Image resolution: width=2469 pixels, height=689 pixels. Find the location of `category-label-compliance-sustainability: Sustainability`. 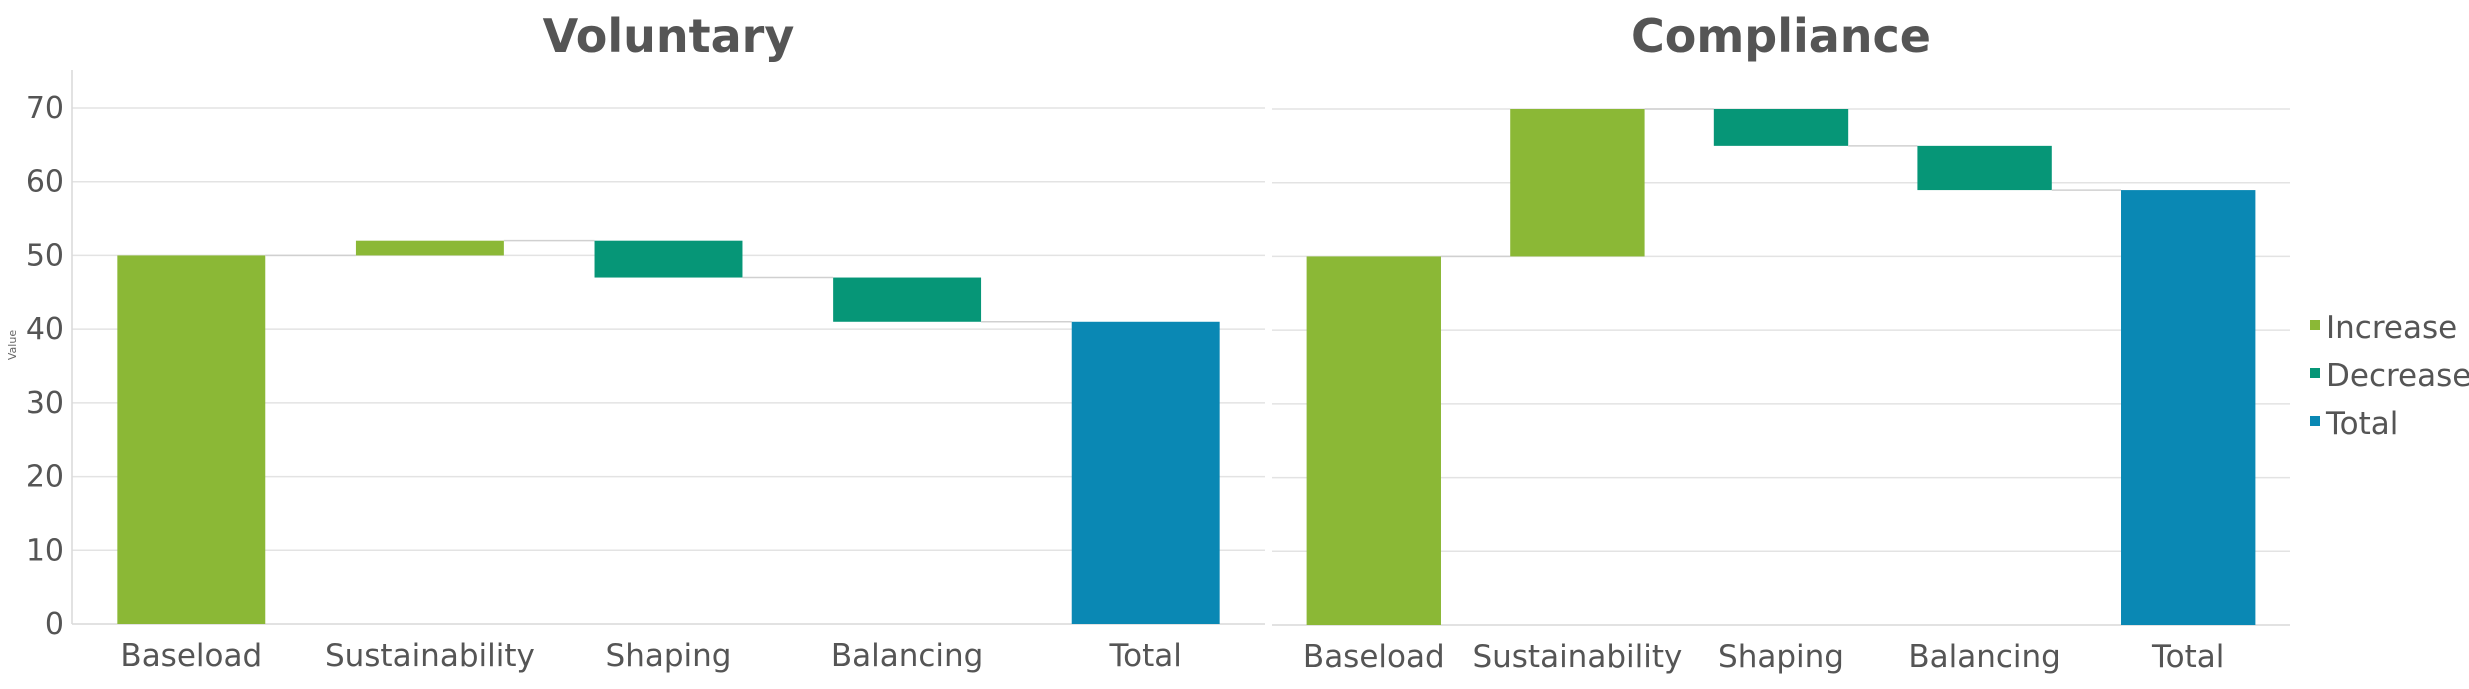

category-label-compliance-sustainability: Sustainability is located at coordinates (1577, 657).